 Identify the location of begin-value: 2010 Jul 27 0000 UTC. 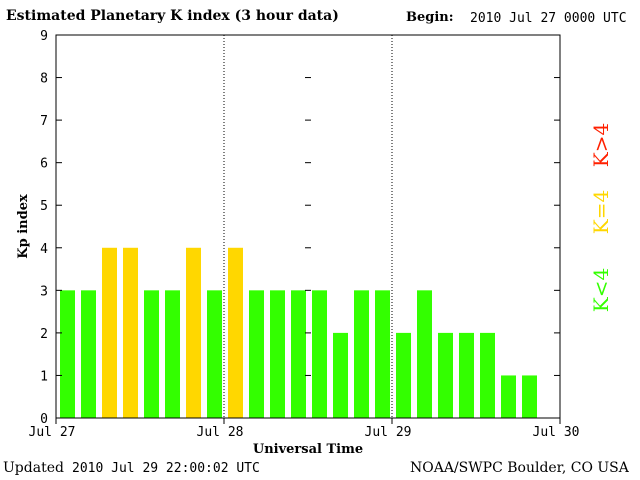
(548, 18).